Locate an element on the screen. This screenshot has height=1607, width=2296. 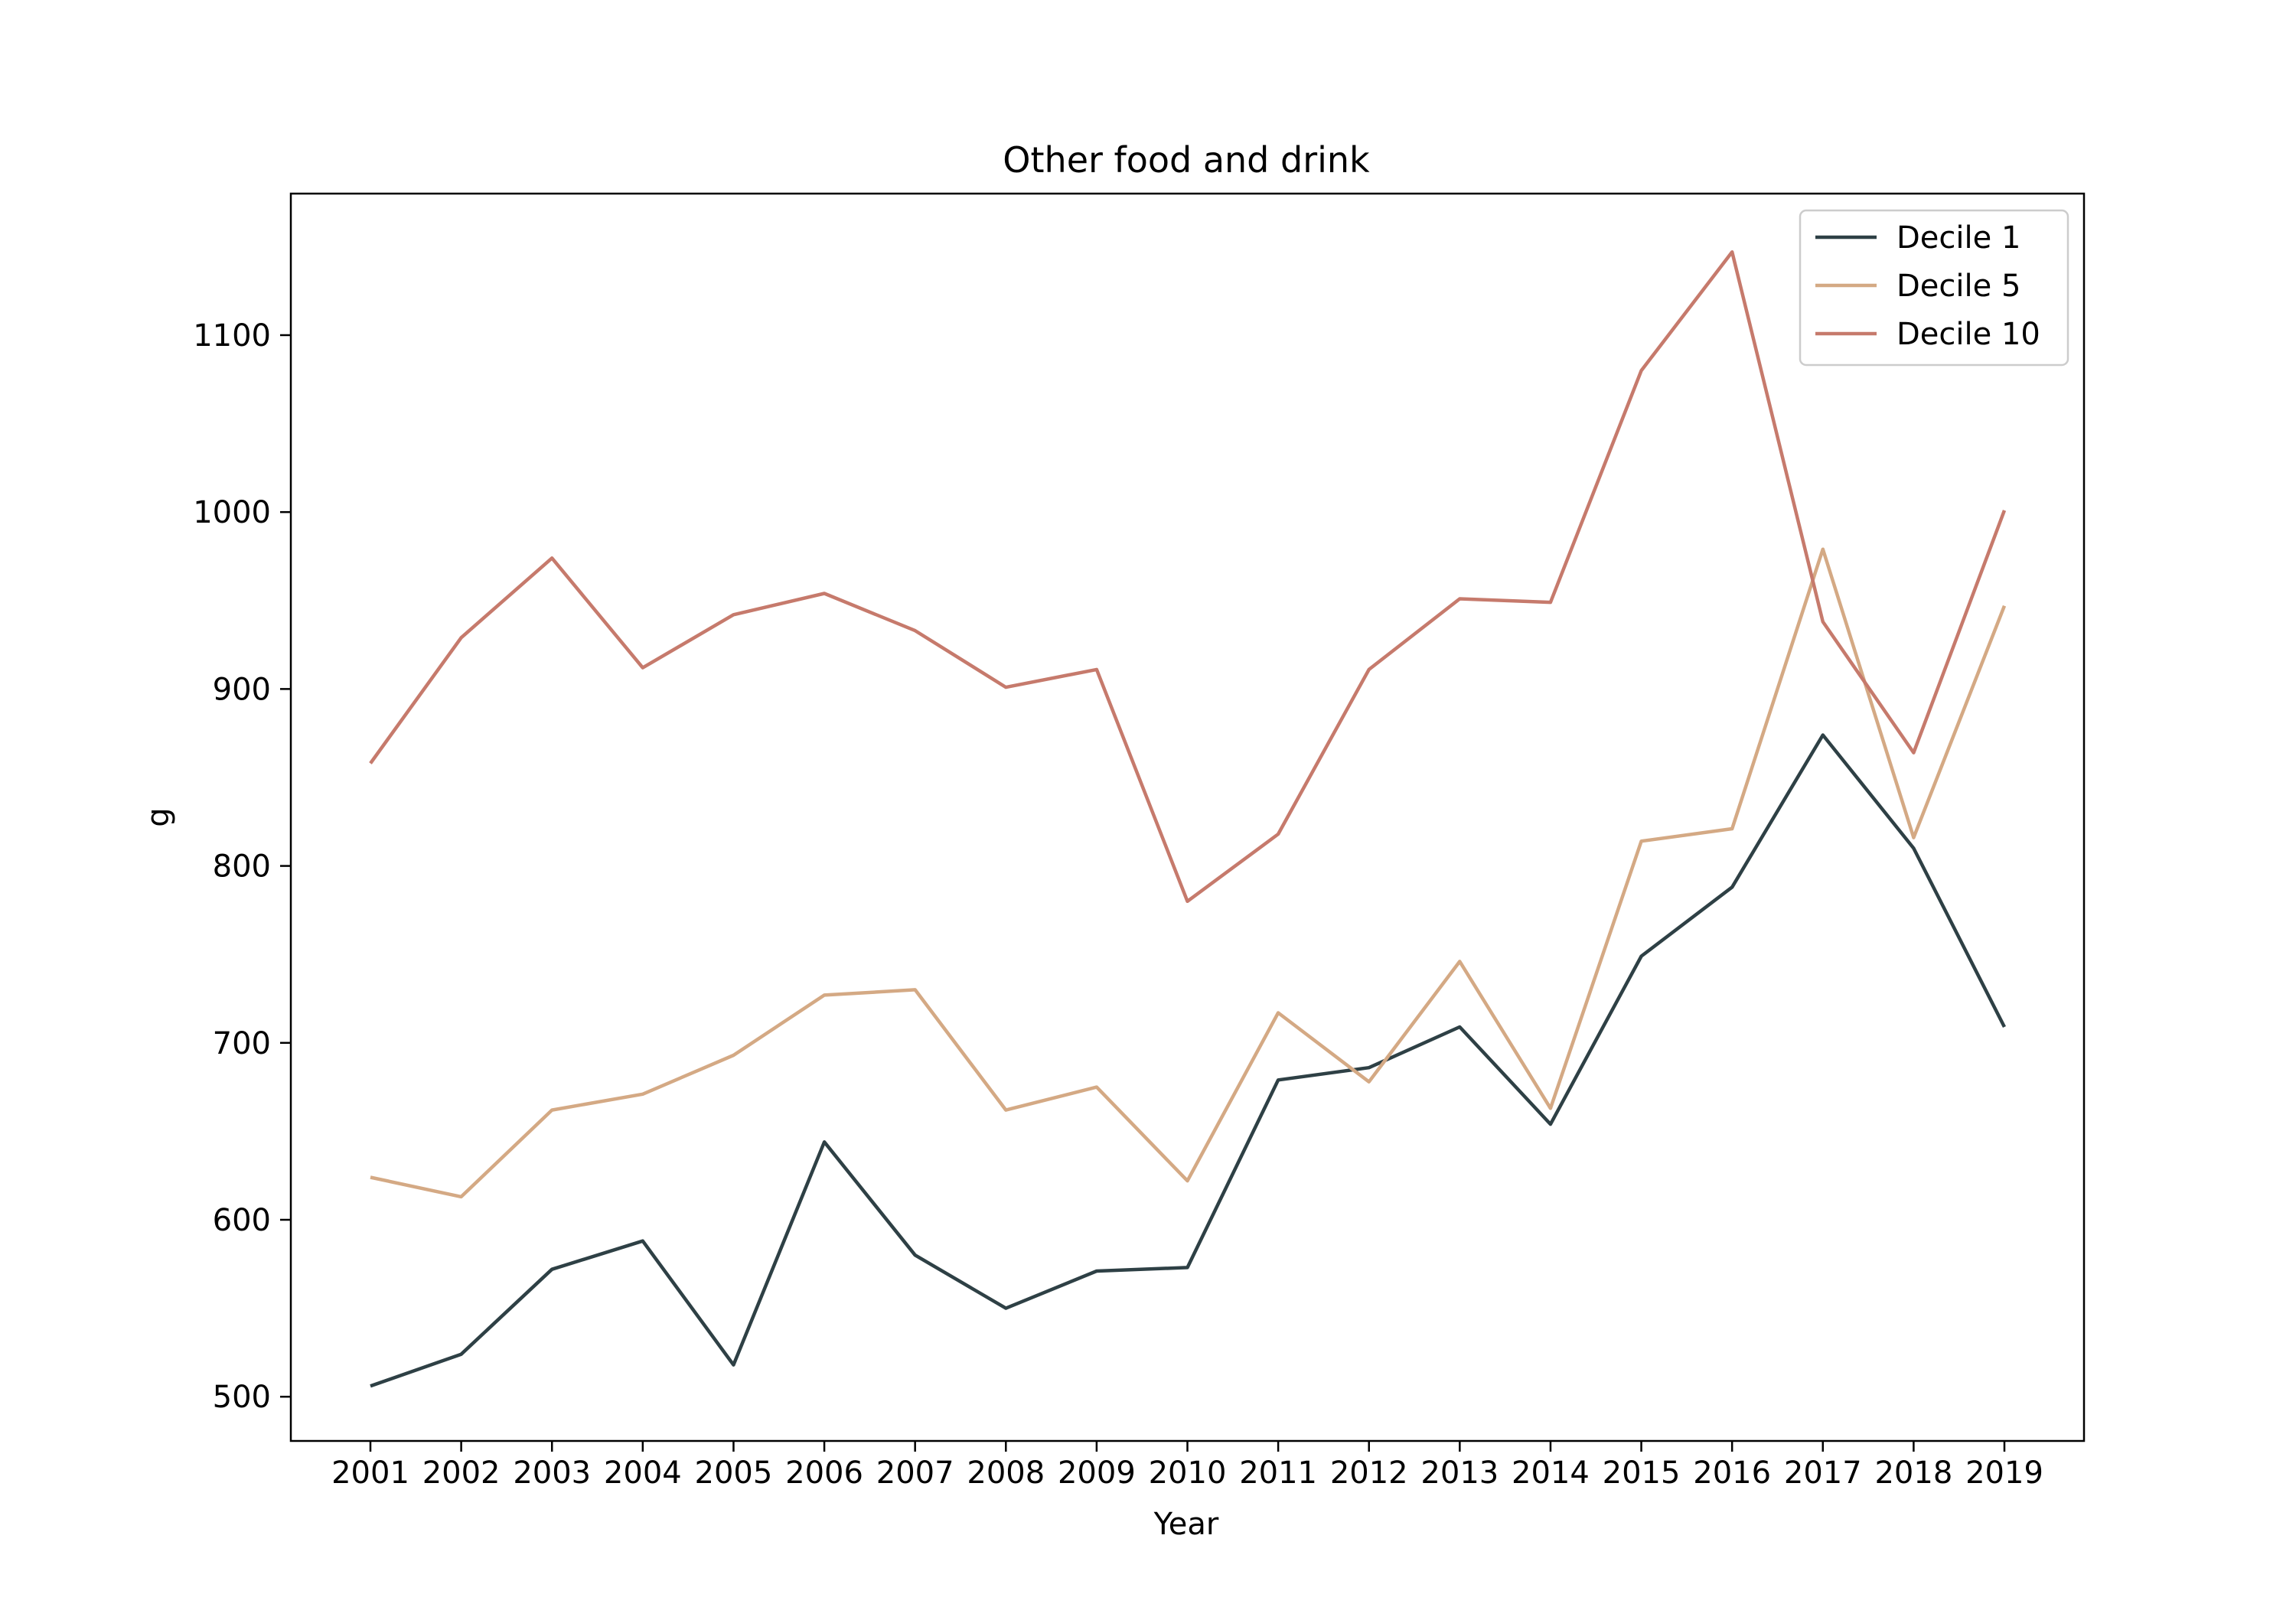
legend: Decile 1 Decile 5 Decile 10 is located at coordinates (1934, 288).